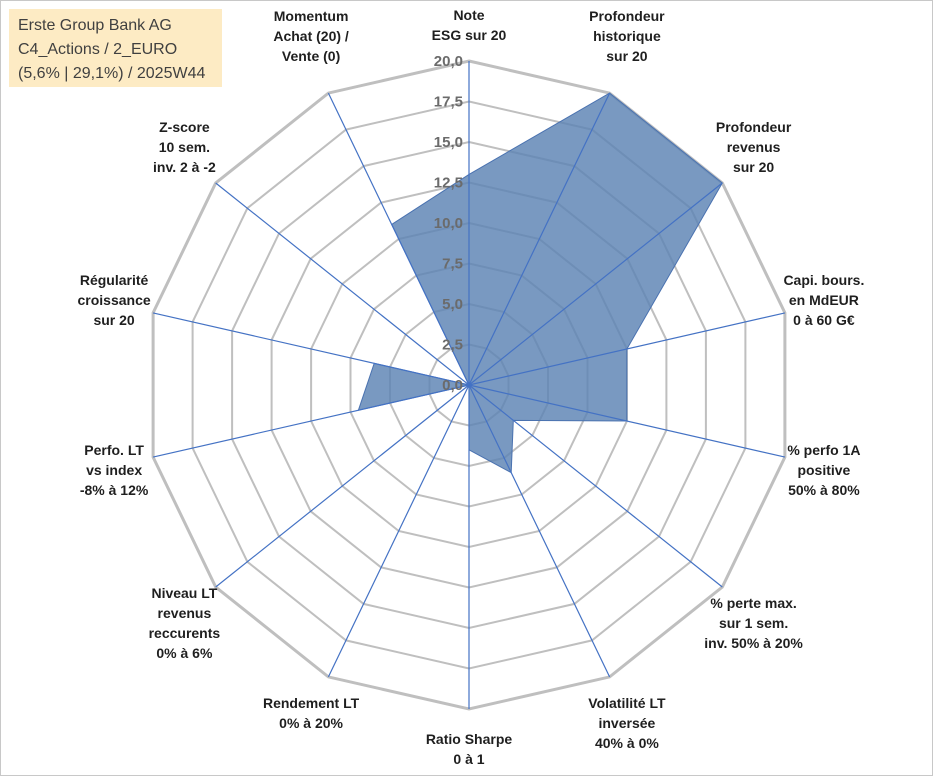  I want to click on axis-label-6: Volatilité LT inversée 40% à 0%, so click(627, 723).